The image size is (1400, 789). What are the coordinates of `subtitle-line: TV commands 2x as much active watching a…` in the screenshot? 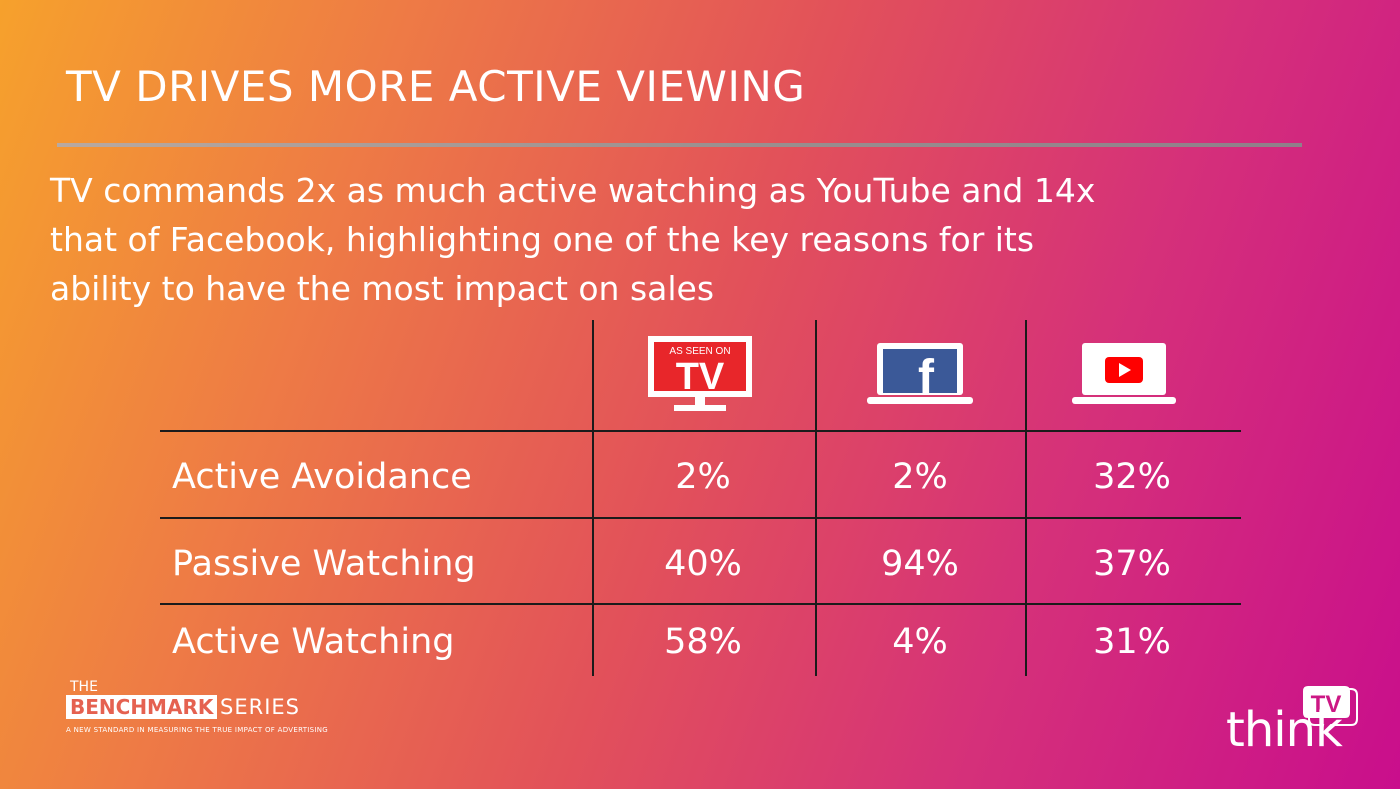 It's located at (573, 190).